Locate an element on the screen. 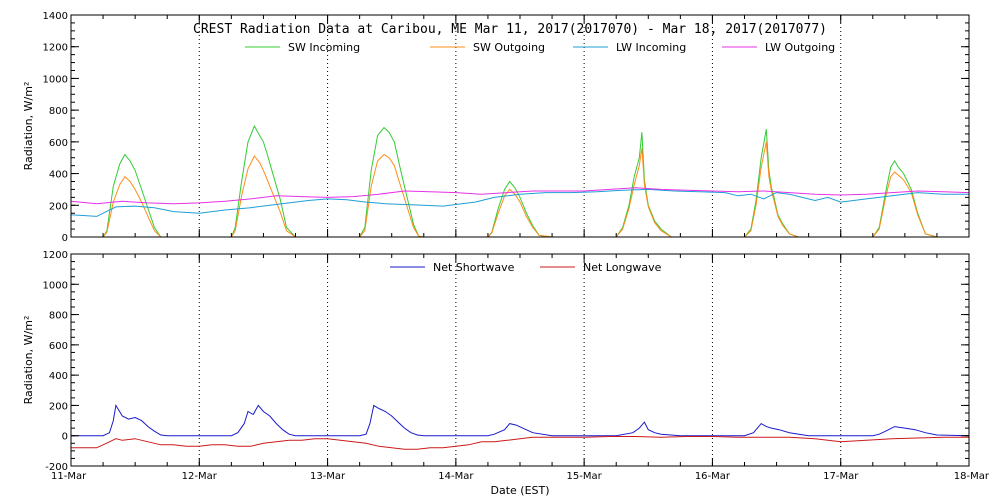  y-tick-label: 1400 is located at coordinates (55, 16).